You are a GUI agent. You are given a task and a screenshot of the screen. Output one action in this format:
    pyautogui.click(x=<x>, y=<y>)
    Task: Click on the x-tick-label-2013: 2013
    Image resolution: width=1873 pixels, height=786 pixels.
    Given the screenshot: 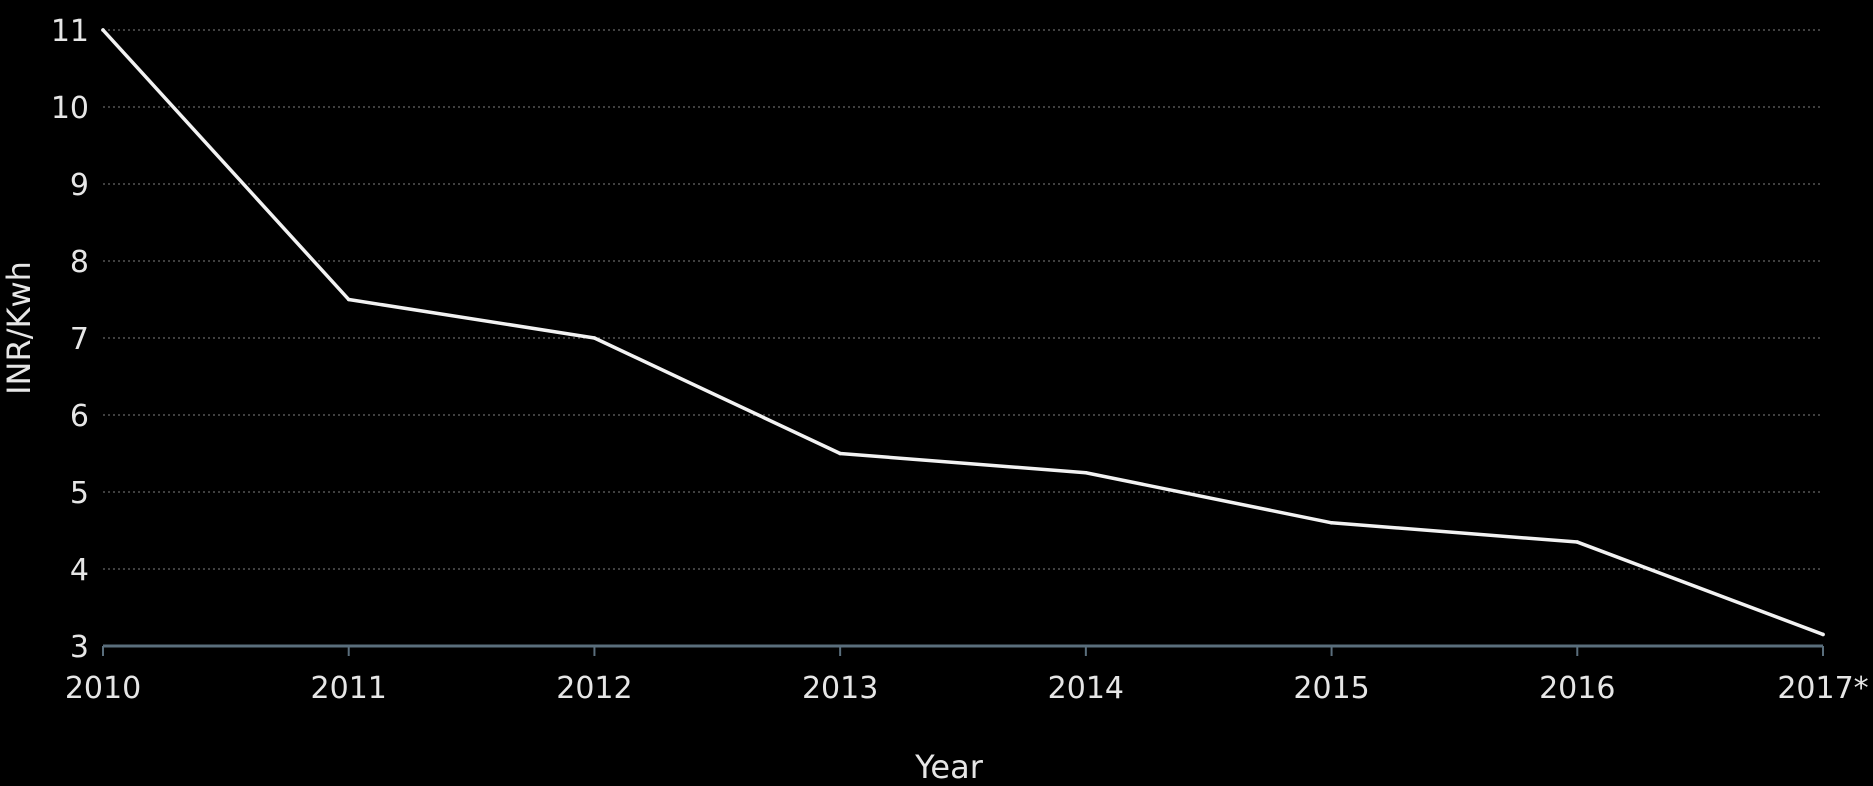 What is the action you would take?
    pyautogui.click(x=840, y=688)
    